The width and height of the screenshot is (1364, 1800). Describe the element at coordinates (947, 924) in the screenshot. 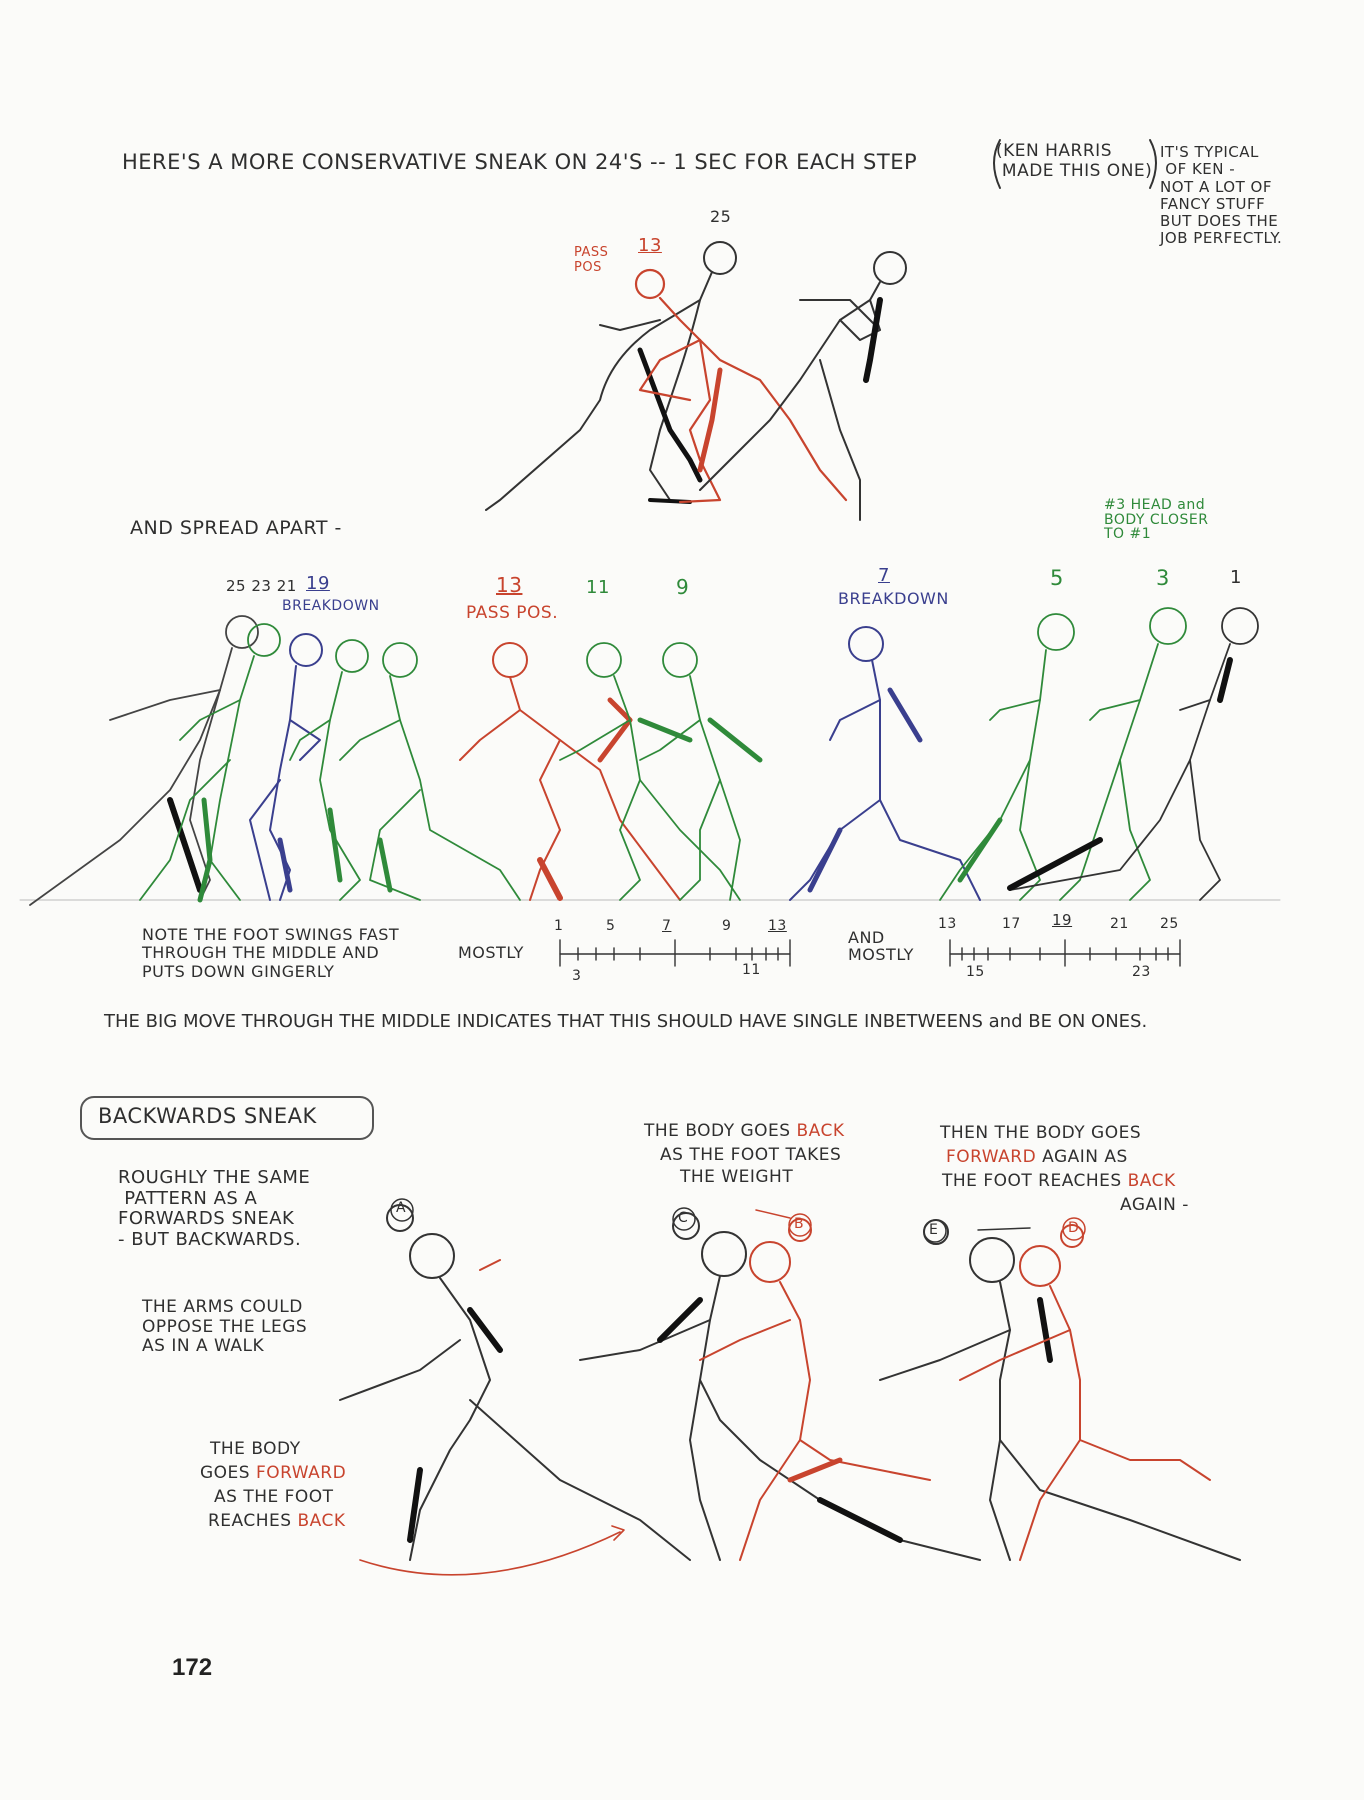

I see `chart2-tick-label: 13` at that location.